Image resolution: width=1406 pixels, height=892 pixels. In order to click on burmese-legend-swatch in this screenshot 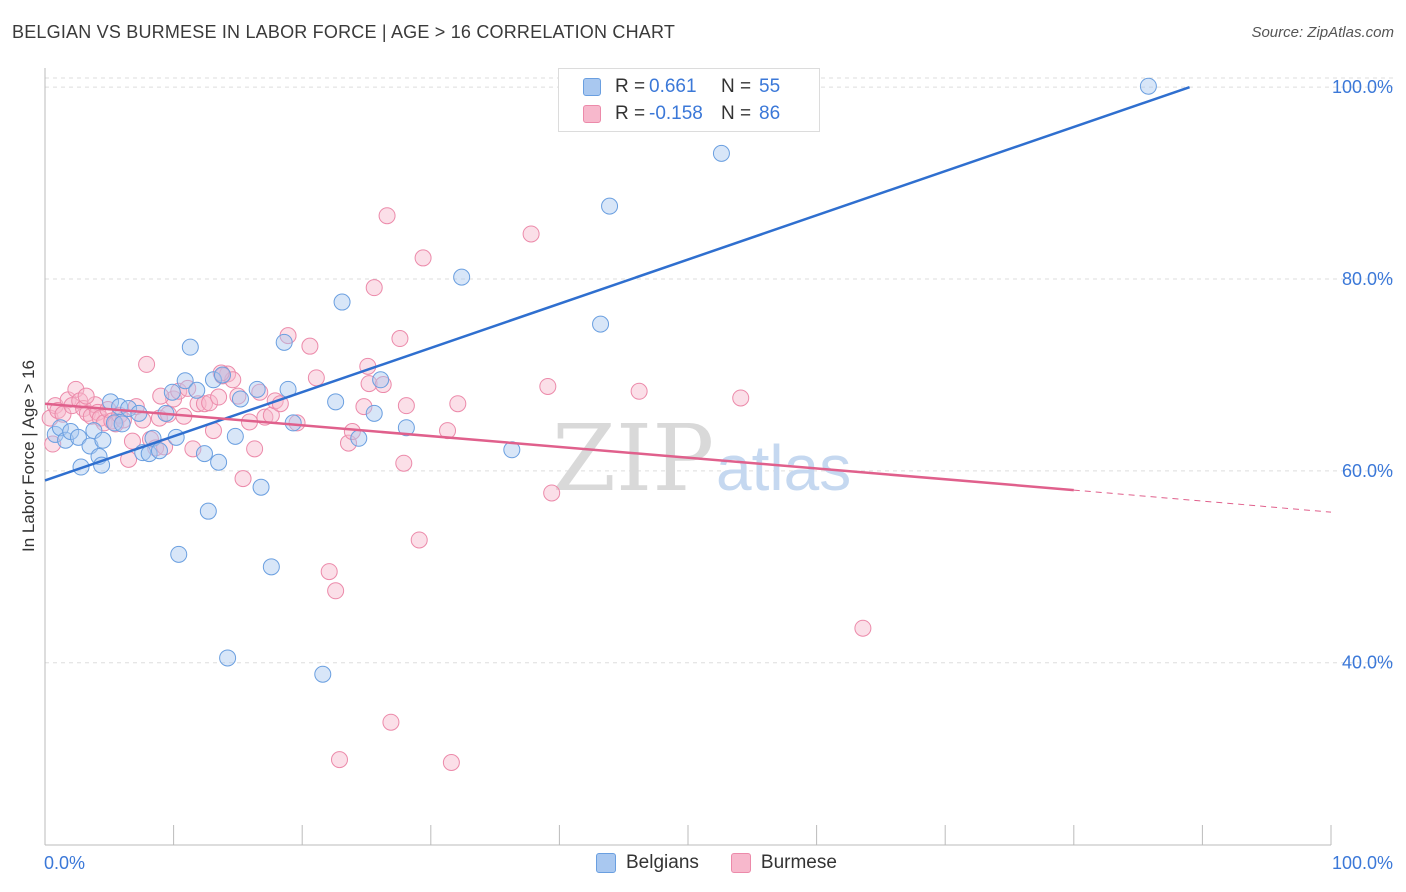, I will do `click(740, 863)`.